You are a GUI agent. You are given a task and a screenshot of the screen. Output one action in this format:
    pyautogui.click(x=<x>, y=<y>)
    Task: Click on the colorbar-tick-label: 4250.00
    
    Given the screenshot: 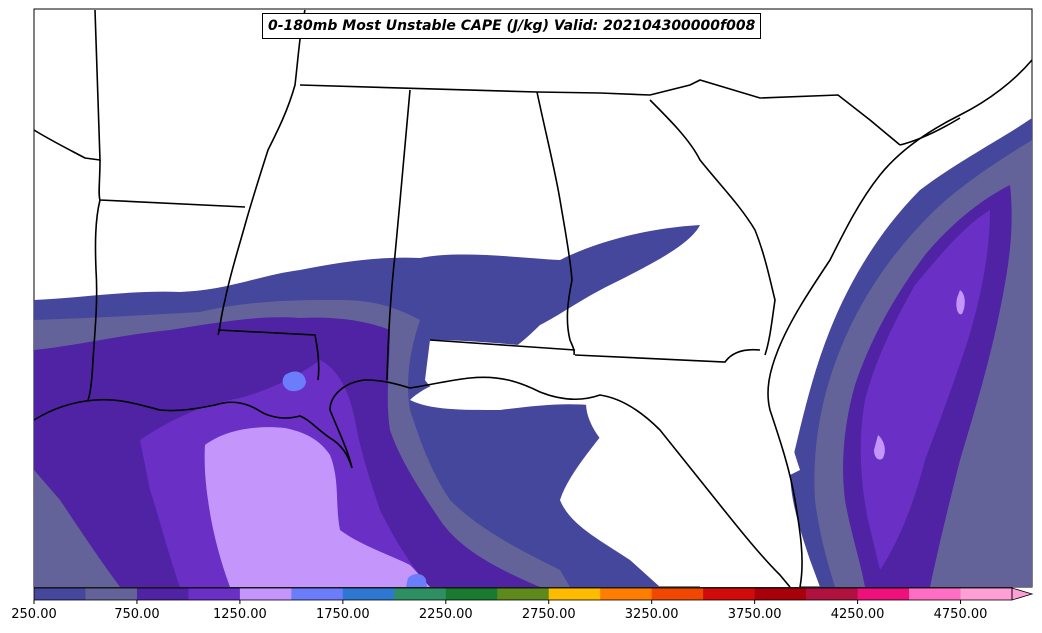 What is the action you would take?
    pyautogui.click(x=857, y=614)
    